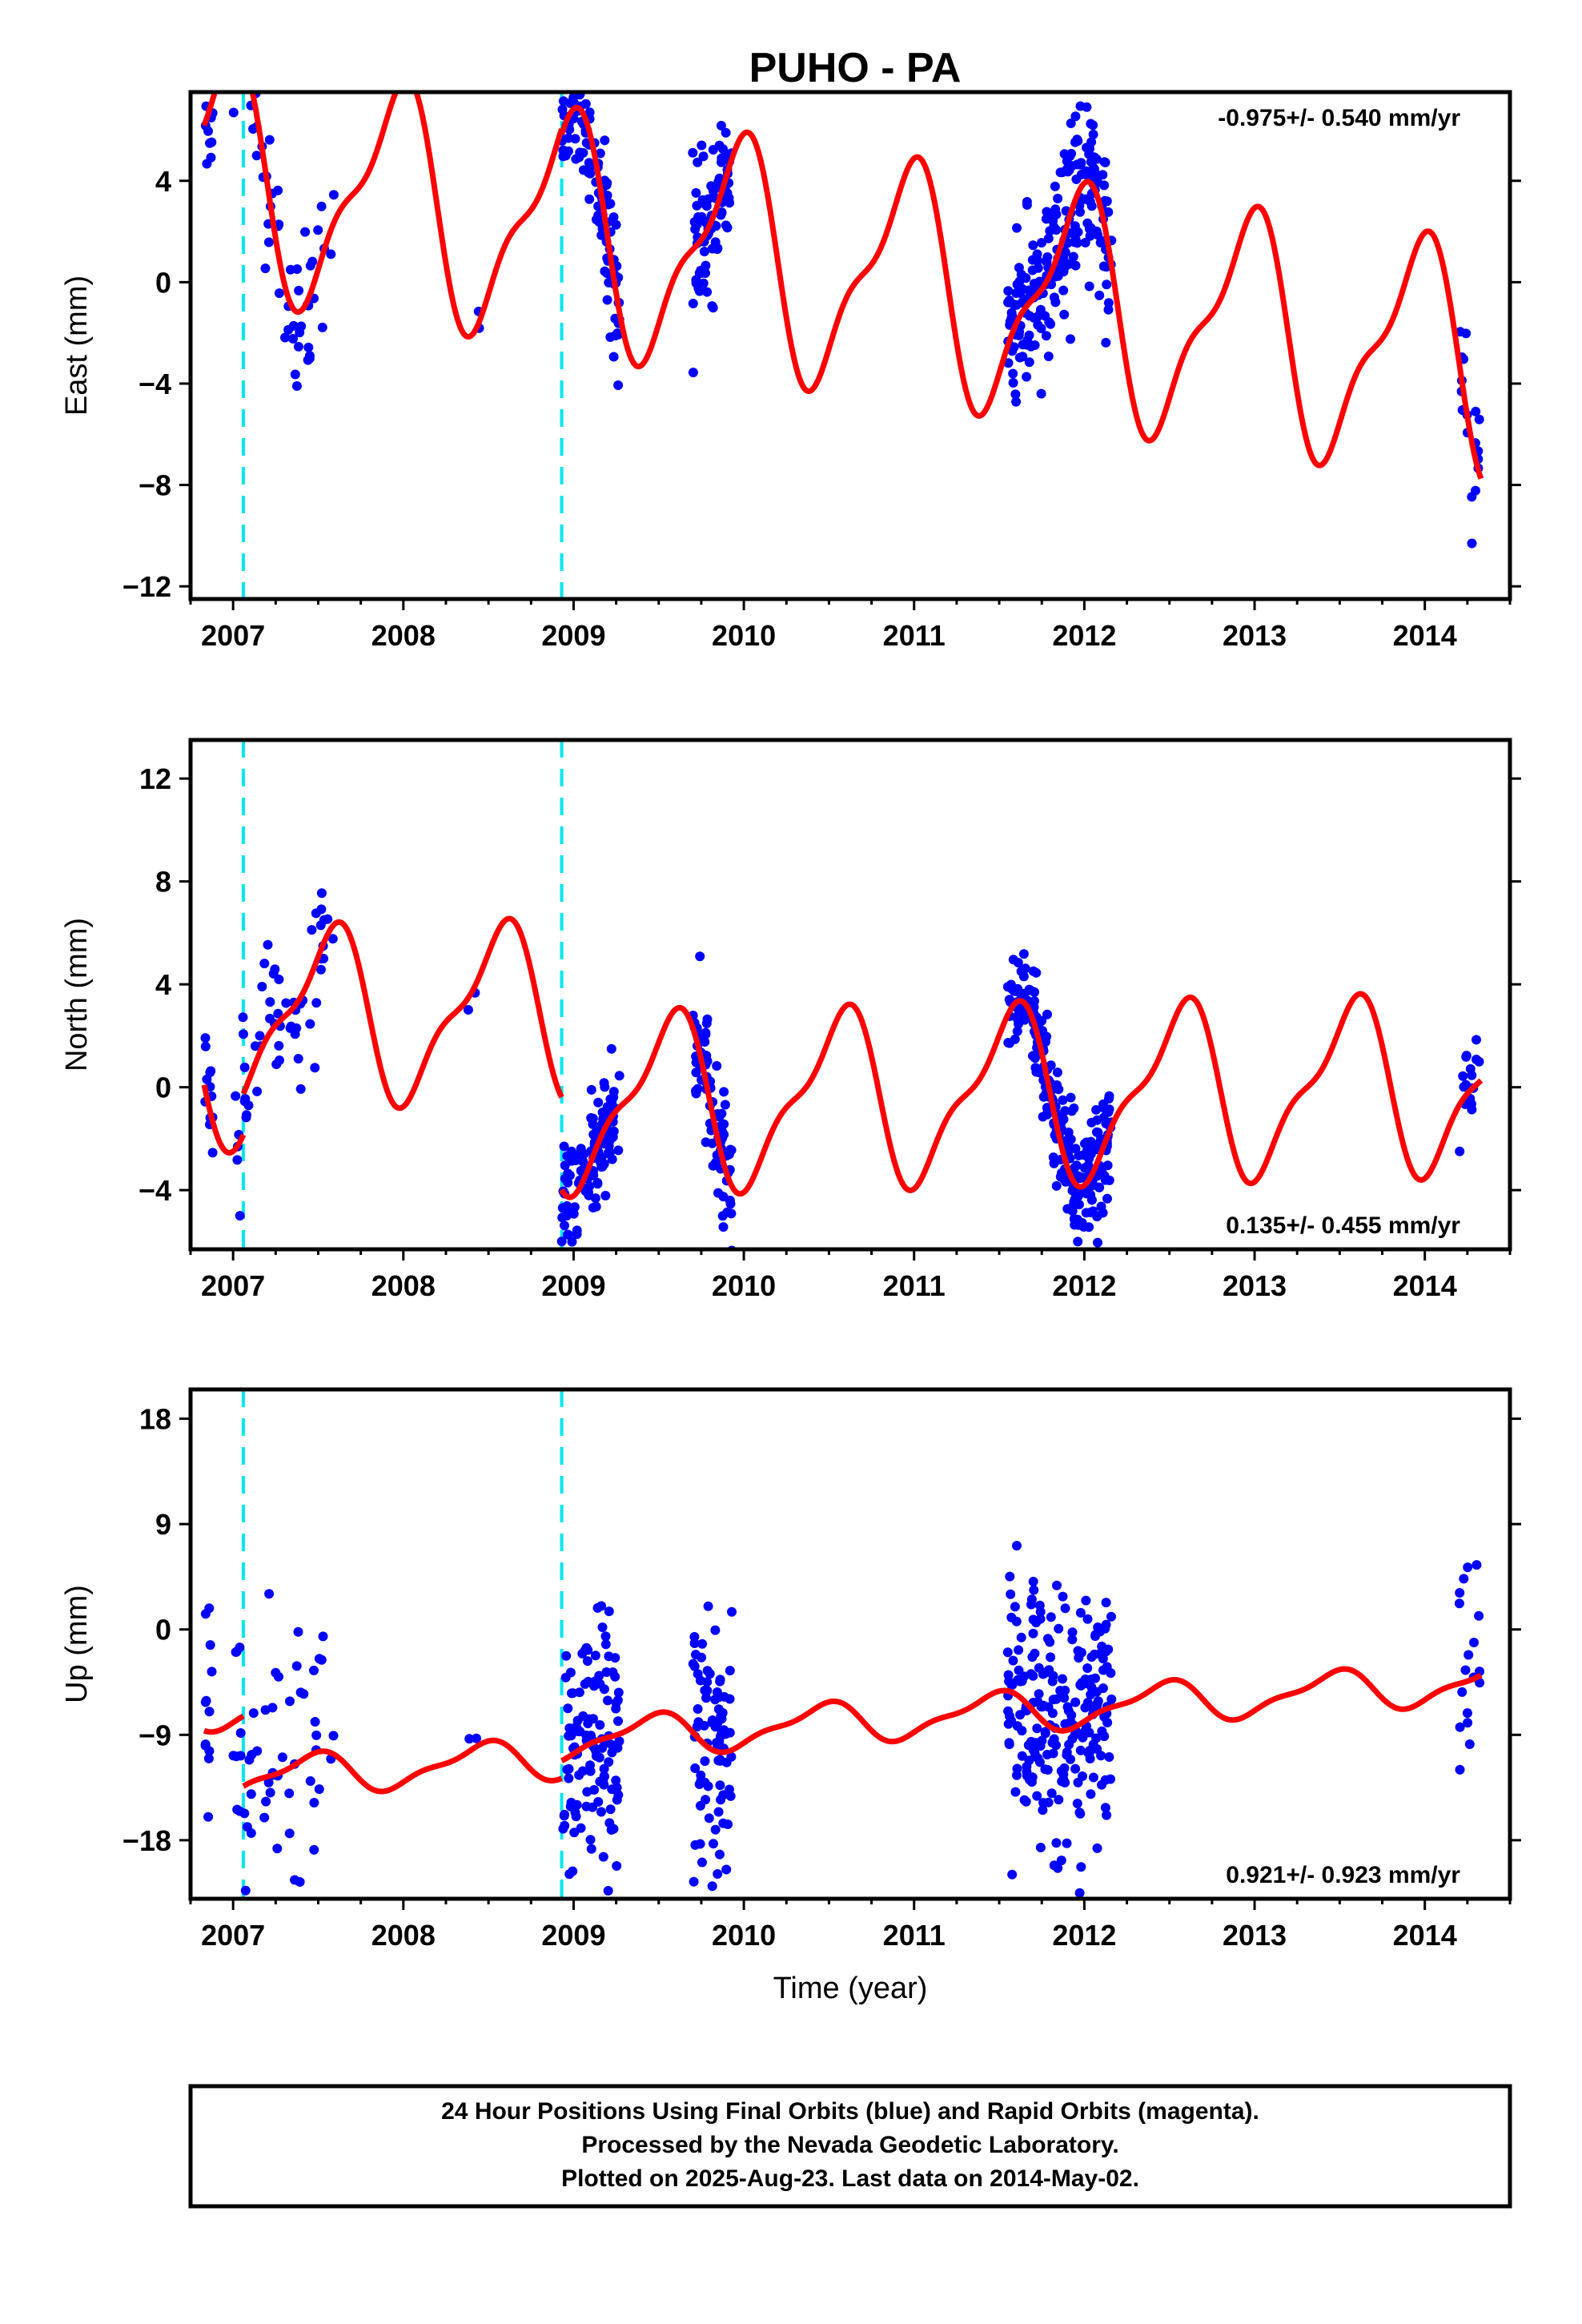  I want to click on y-tick-label: 8, so click(163, 882).